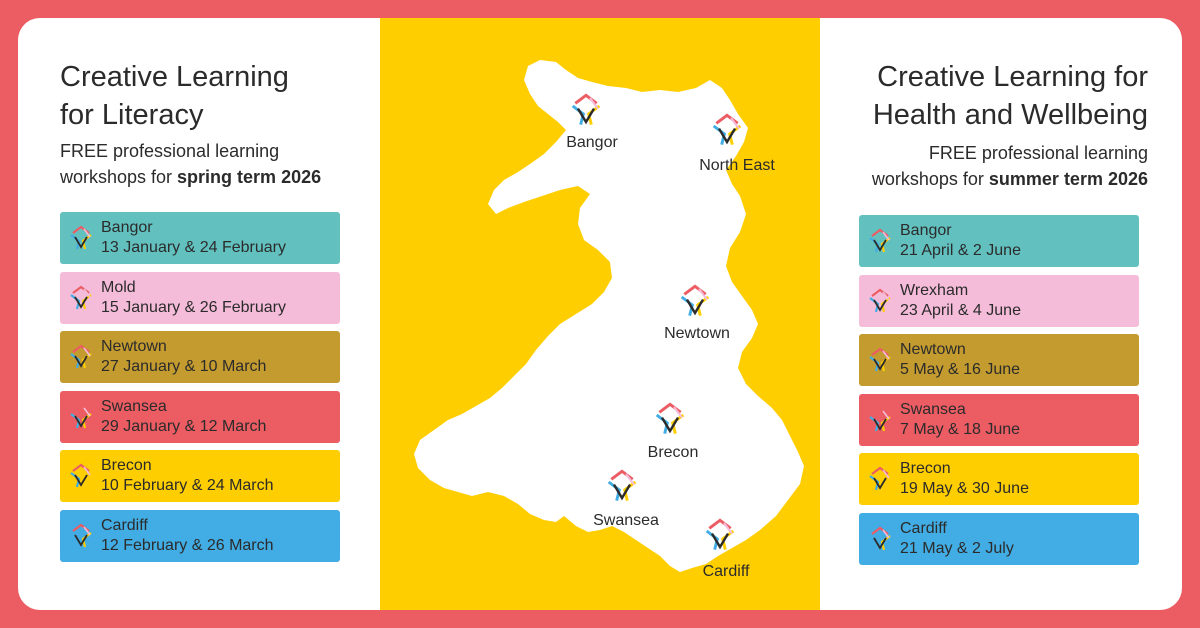 This screenshot has height=628, width=1200. Describe the element at coordinates (960, 310) in the screenshot. I see `workshop-dates: 23 April & 4 June` at that location.